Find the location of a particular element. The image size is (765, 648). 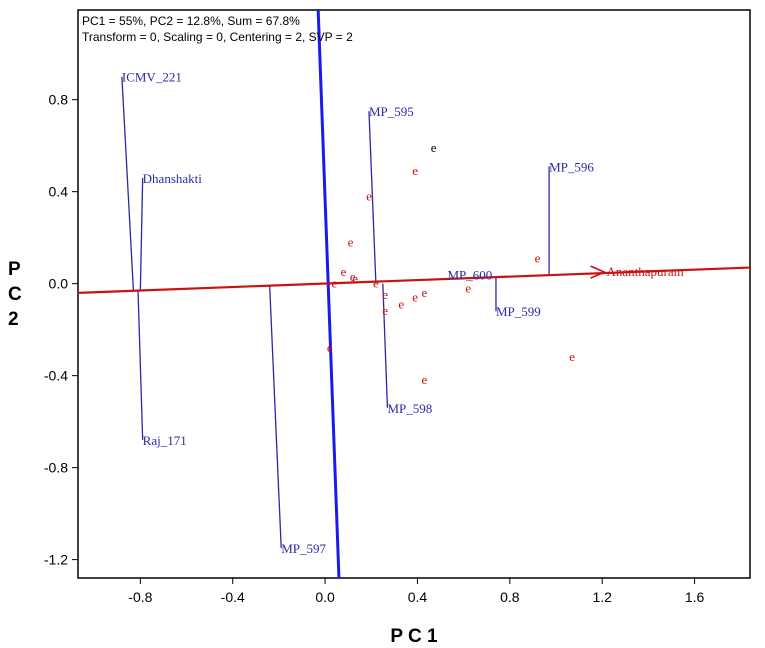

x-tick-label: 0.4 is located at coordinates (418, 597).